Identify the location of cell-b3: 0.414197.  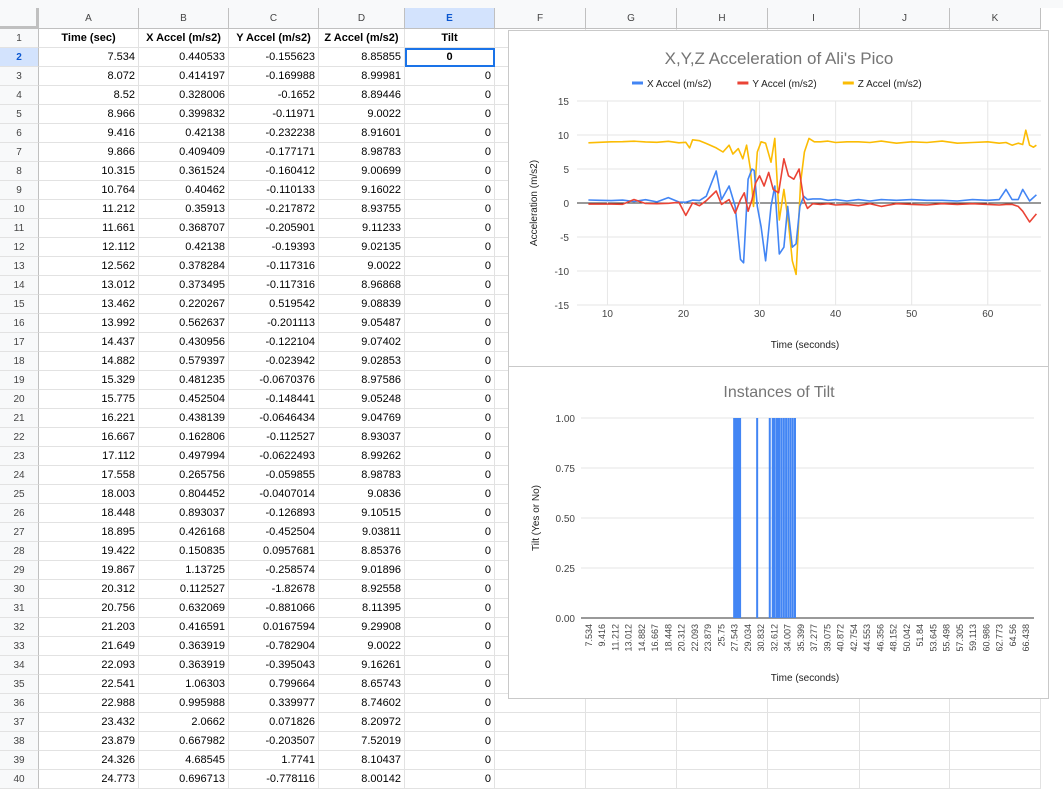
(184, 76).